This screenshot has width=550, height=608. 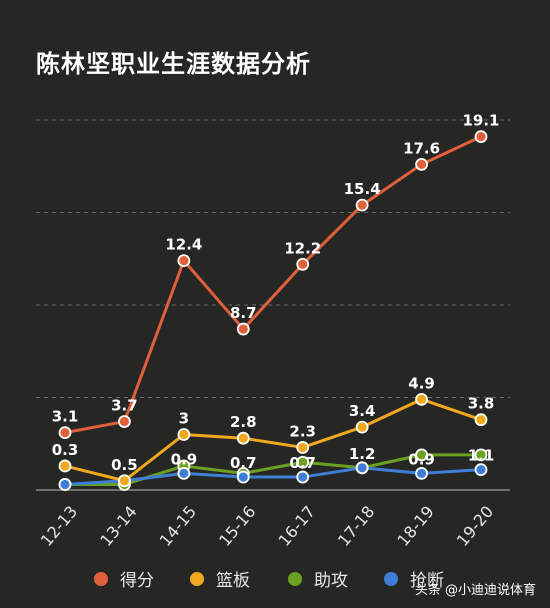 What do you see at coordinates (481, 404) in the screenshot?
I see `data-label-rebound: 3.8` at bounding box center [481, 404].